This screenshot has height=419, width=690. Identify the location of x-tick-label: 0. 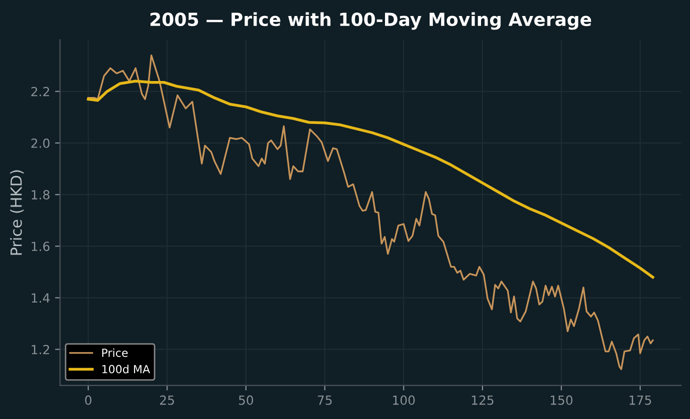
(88, 400).